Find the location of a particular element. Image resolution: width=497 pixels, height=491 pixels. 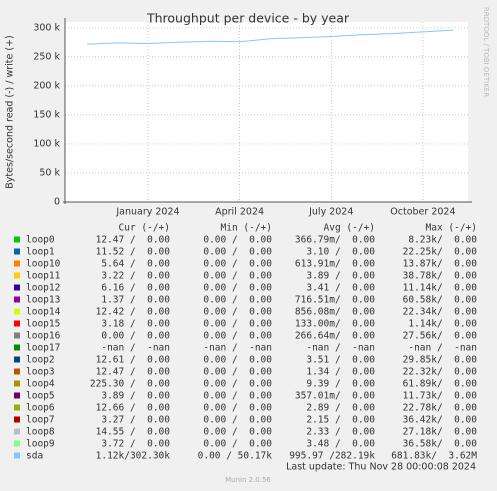

legend-label: loop4 is located at coordinates (40, 384).